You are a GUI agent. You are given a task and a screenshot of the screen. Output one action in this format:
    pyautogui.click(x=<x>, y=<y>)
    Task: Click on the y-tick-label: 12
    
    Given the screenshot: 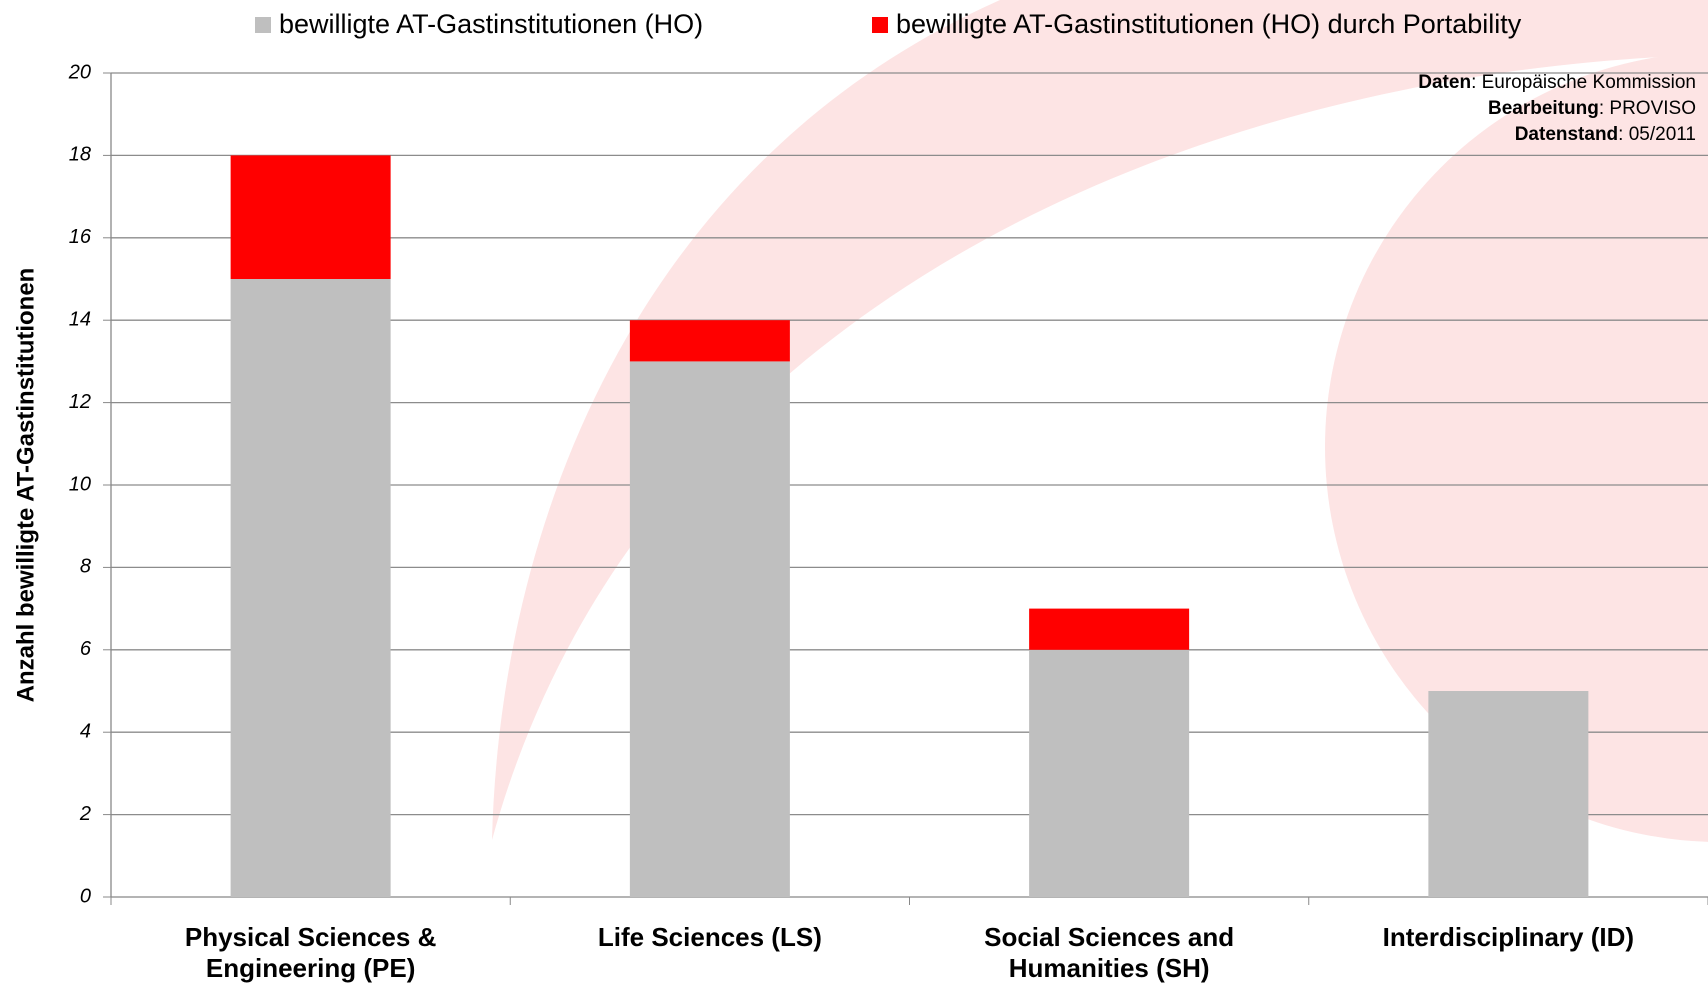 What is the action you would take?
    pyautogui.click(x=80, y=402)
    